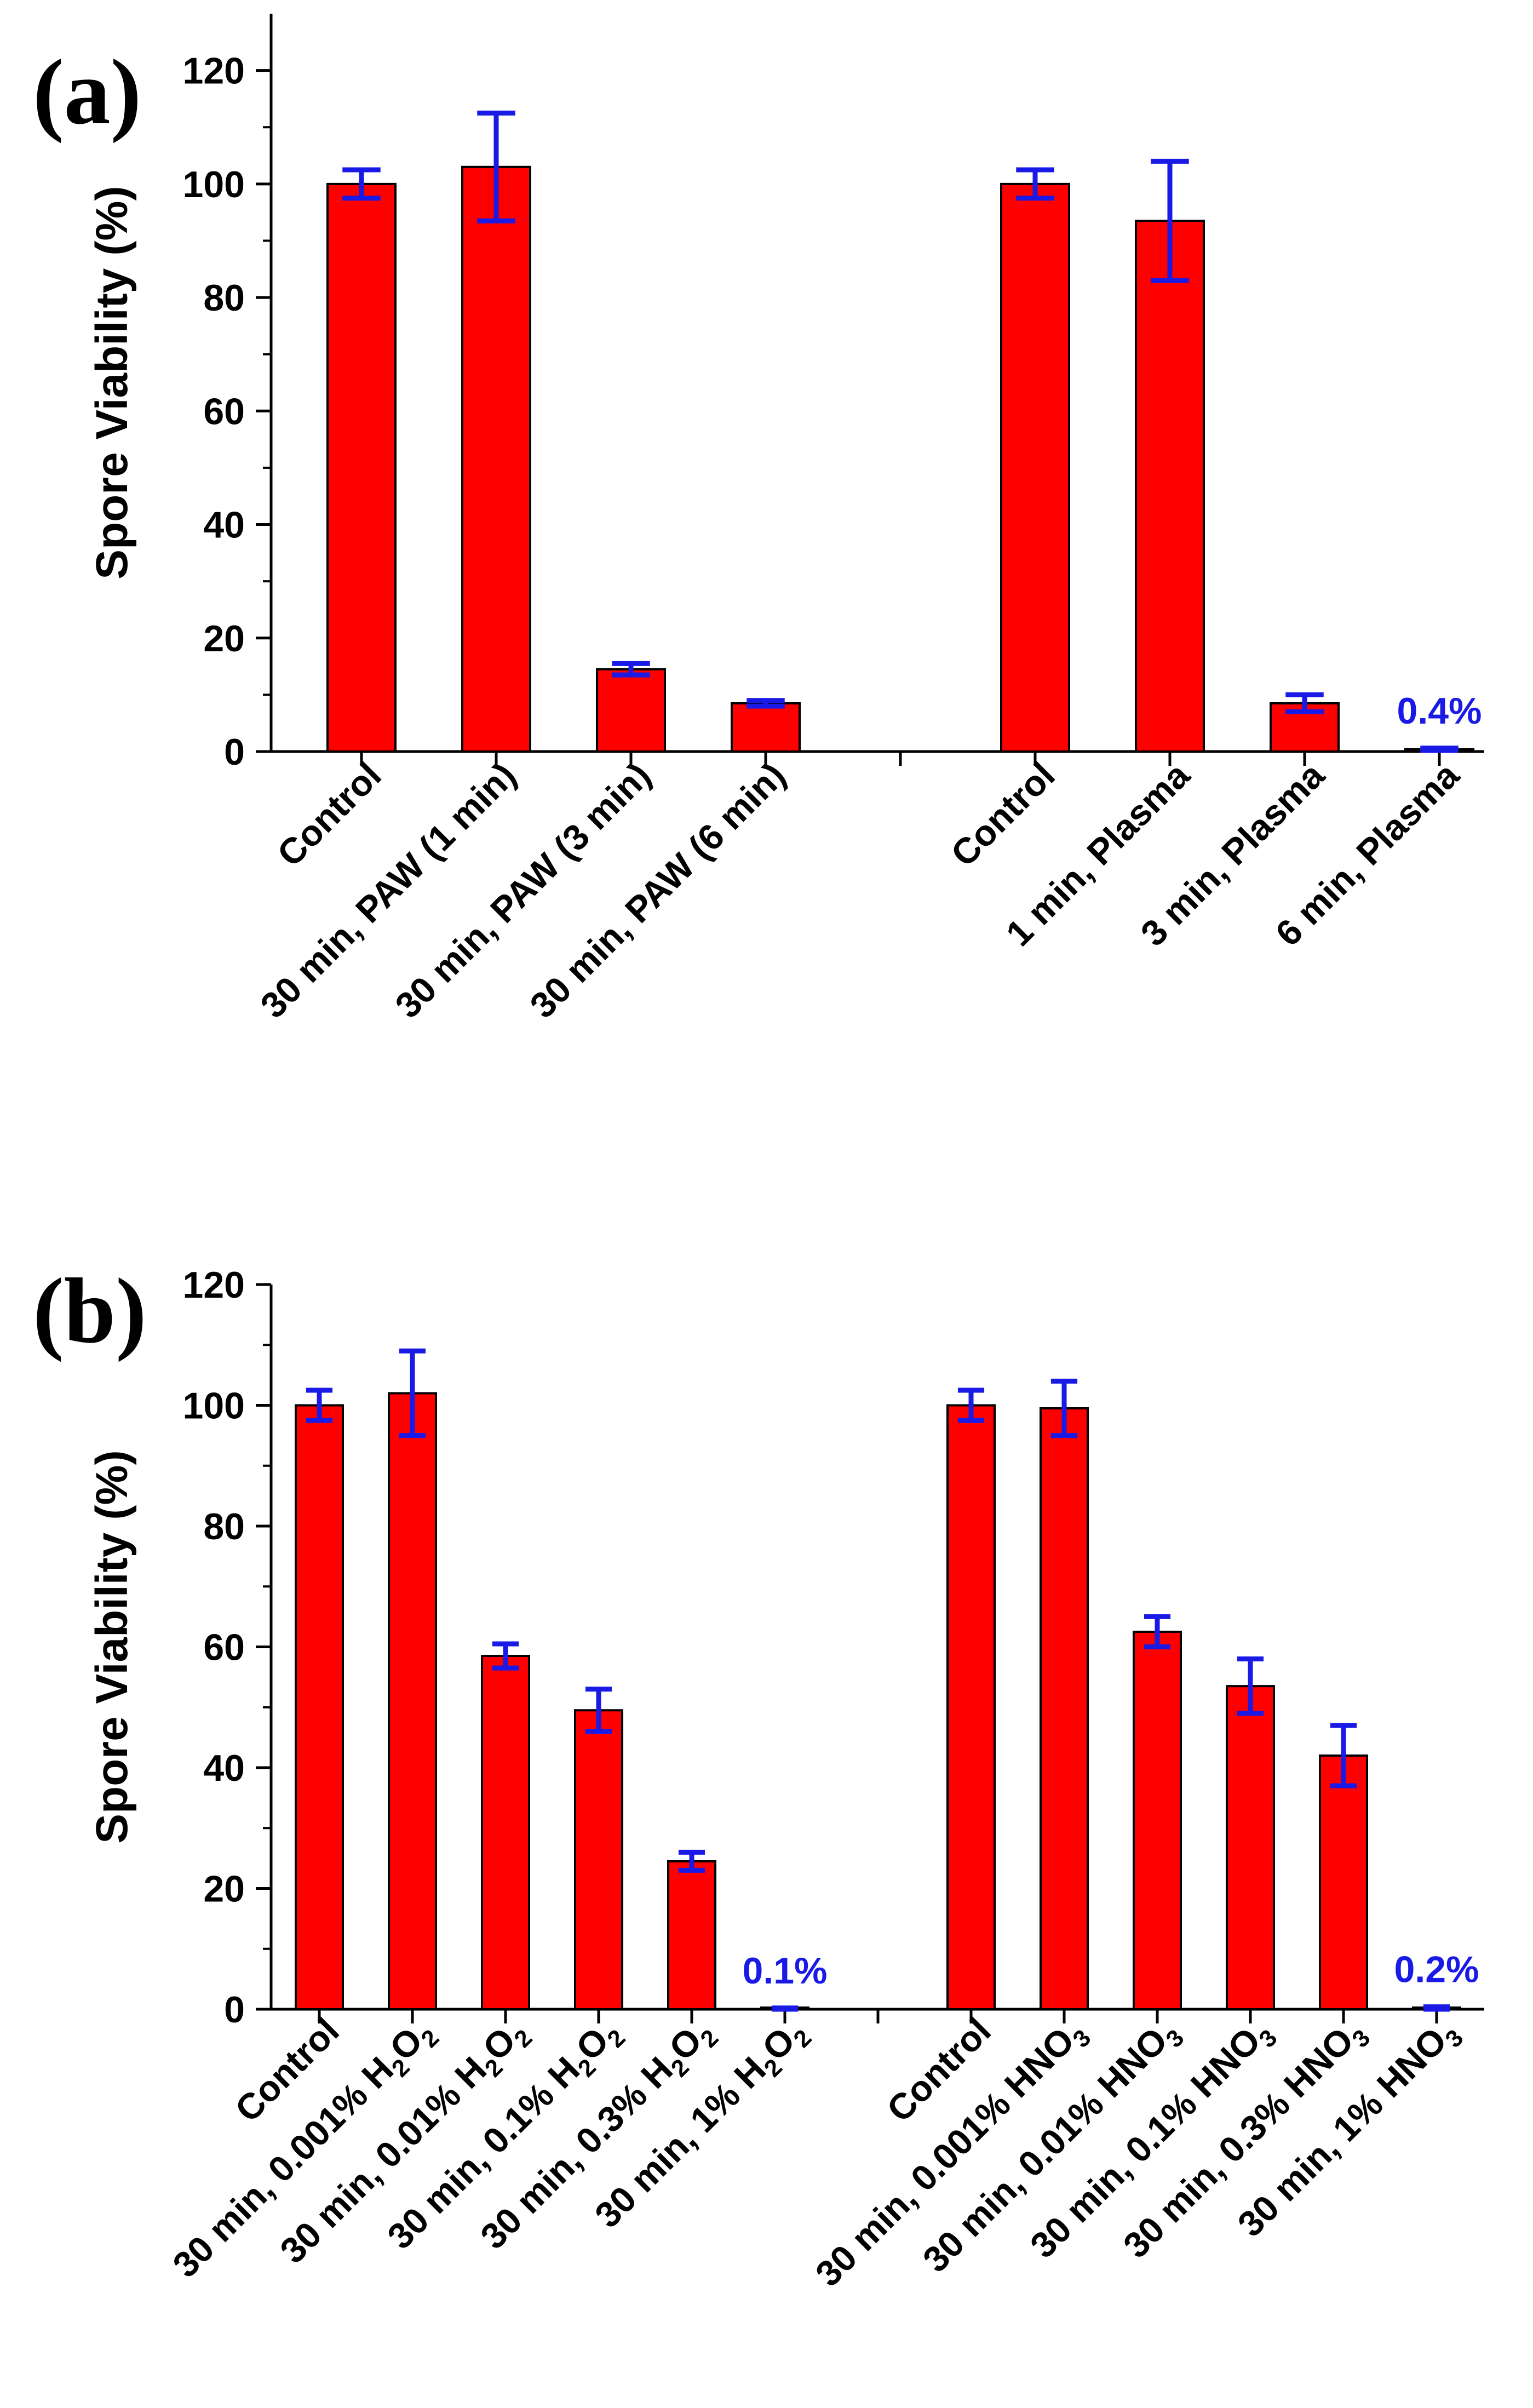 The image size is (1533, 2408). I want to click on category-label-2: 30 min, PAW (3 min), so click(523, 890).